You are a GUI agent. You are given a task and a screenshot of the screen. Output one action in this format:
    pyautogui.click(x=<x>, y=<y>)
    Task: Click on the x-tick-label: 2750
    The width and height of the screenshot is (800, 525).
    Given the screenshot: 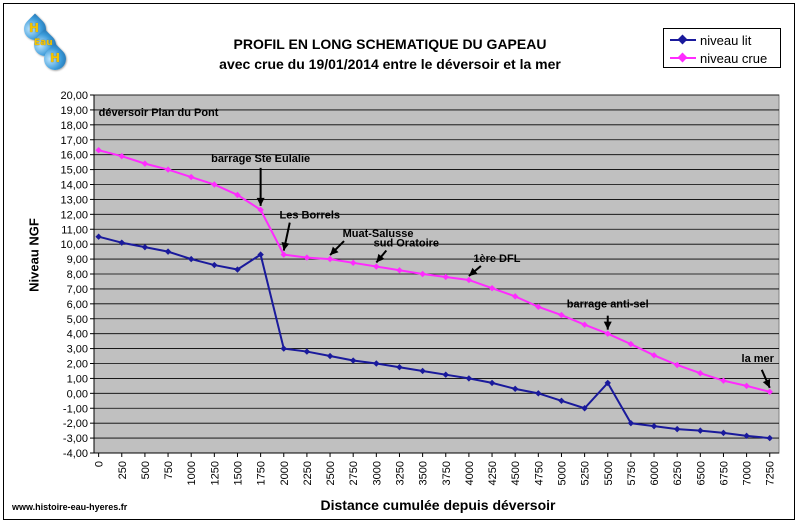 What is the action you would take?
    pyautogui.click(x=354, y=473)
    